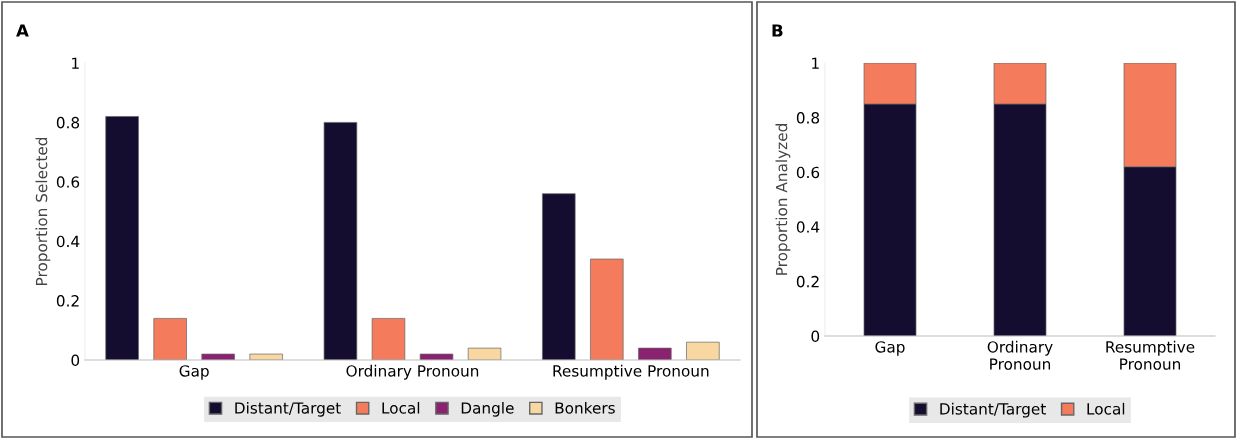  What do you see at coordinates (22, 30) in the screenshot?
I see `chart-title: A` at bounding box center [22, 30].